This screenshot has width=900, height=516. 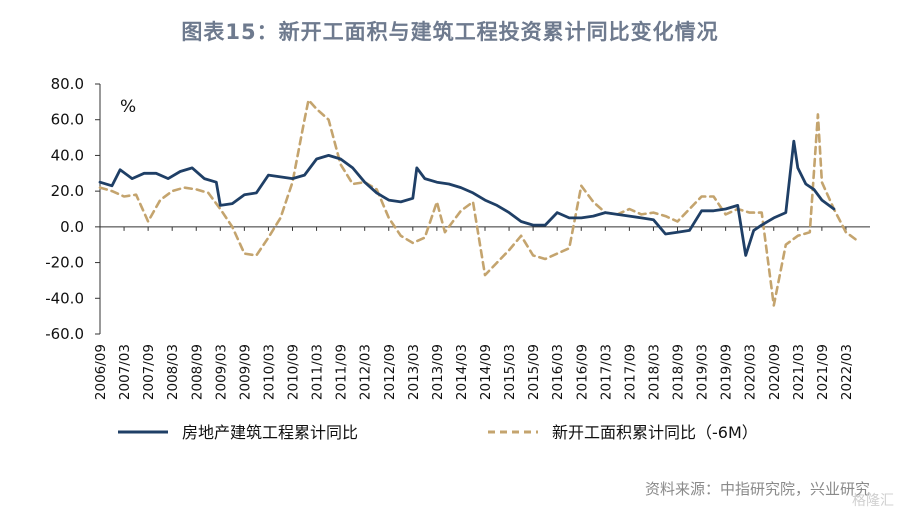 What do you see at coordinates (679, 372) in the screenshot?
I see `x-tick-label: 2018/09` at bounding box center [679, 372].